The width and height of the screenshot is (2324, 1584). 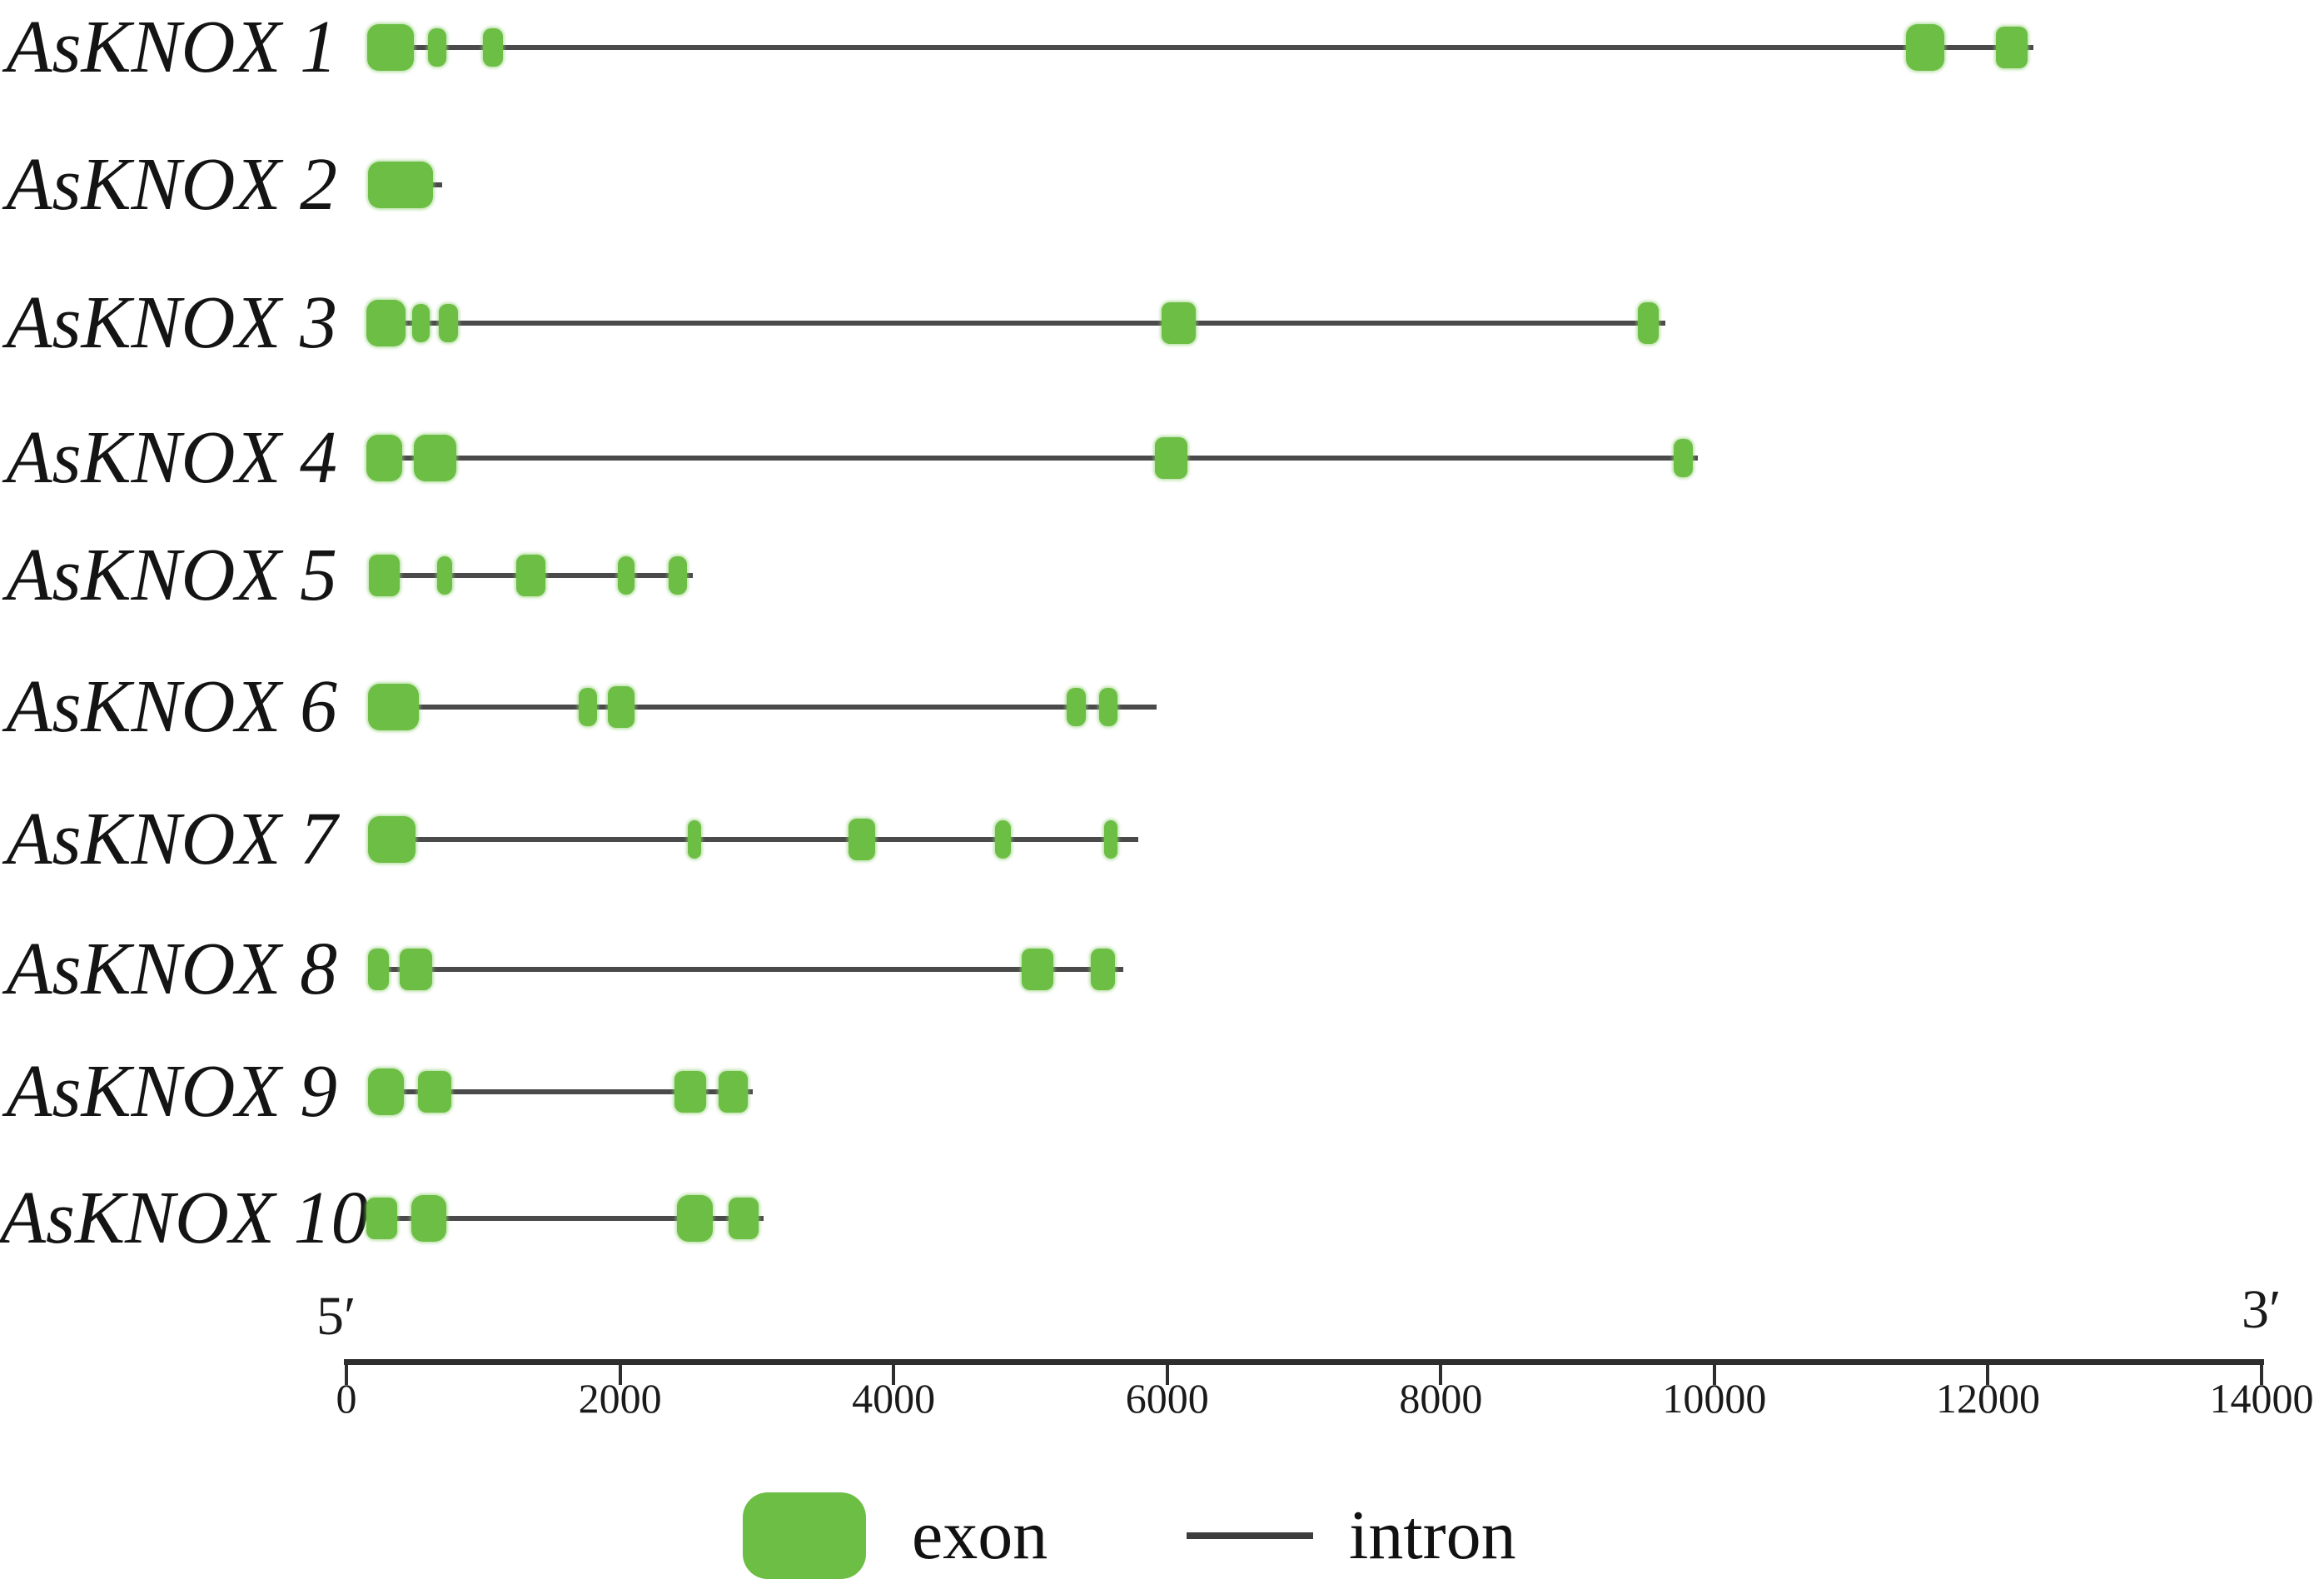 What do you see at coordinates (346, 1398) in the screenshot?
I see `axis-tick-label: 0` at bounding box center [346, 1398].